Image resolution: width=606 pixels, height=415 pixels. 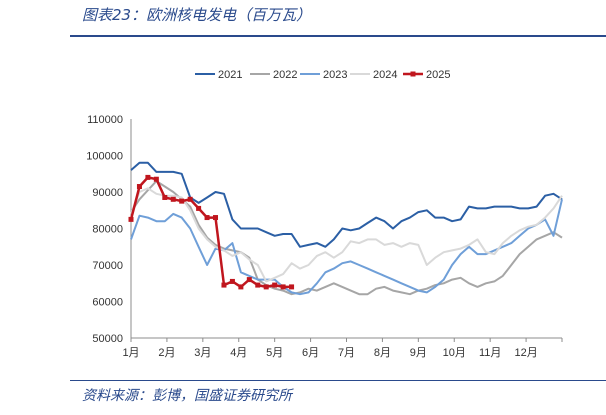 I want to click on x-tick-label: 11月, so click(x=490, y=353).